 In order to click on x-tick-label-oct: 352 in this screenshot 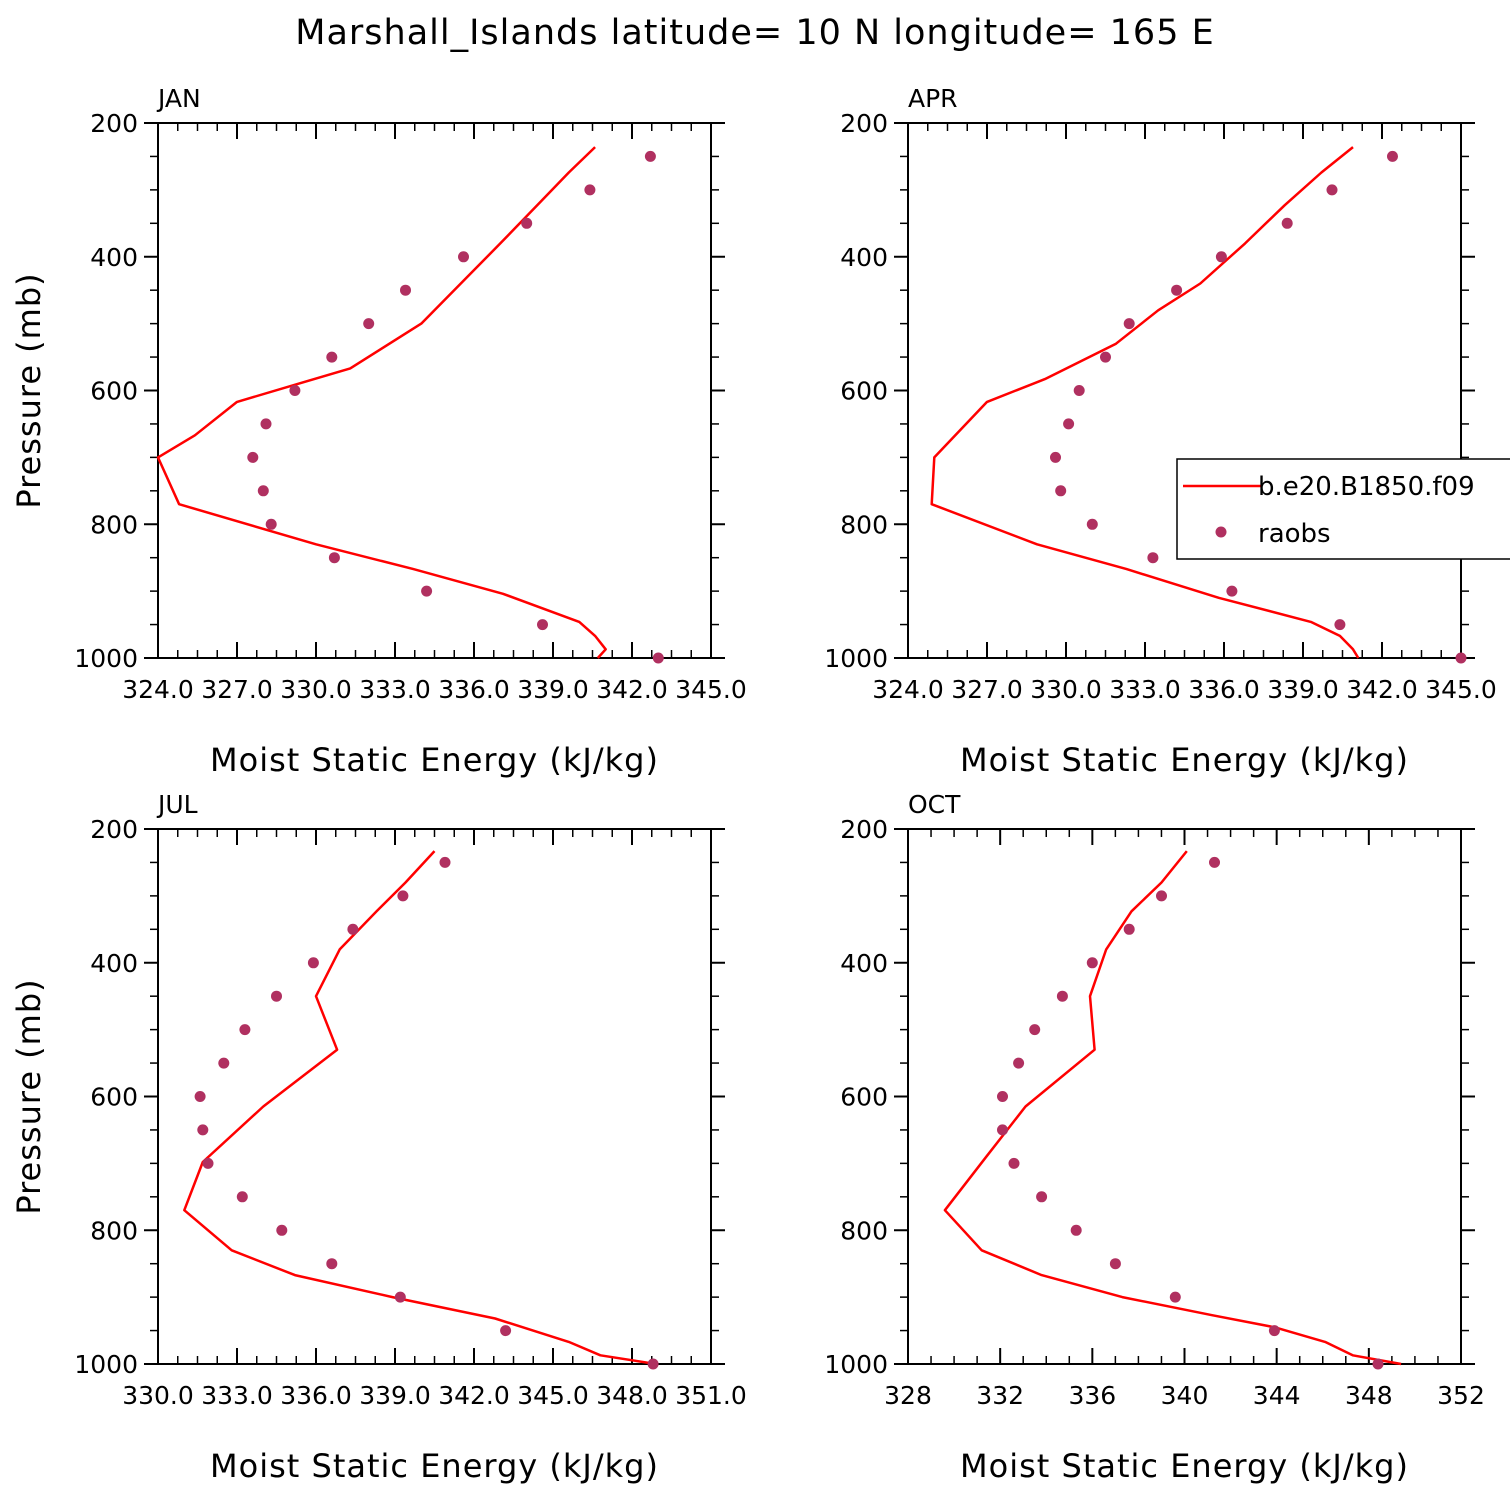, I will do `click(1461, 1395)`.